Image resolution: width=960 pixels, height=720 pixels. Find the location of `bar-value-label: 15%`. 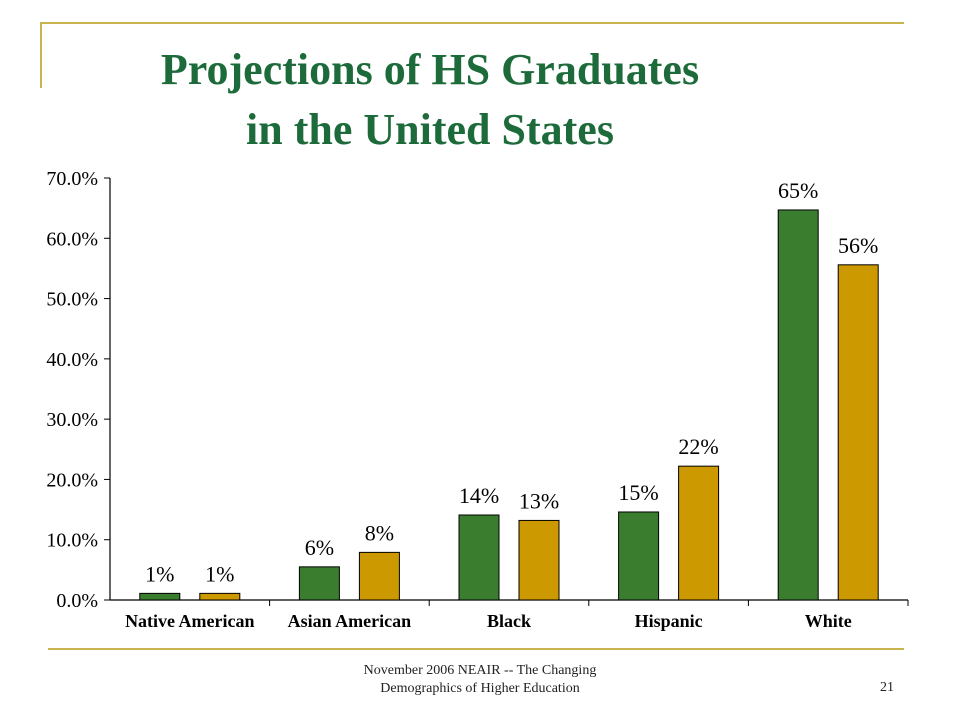

bar-value-label: 15% is located at coordinates (638, 492).